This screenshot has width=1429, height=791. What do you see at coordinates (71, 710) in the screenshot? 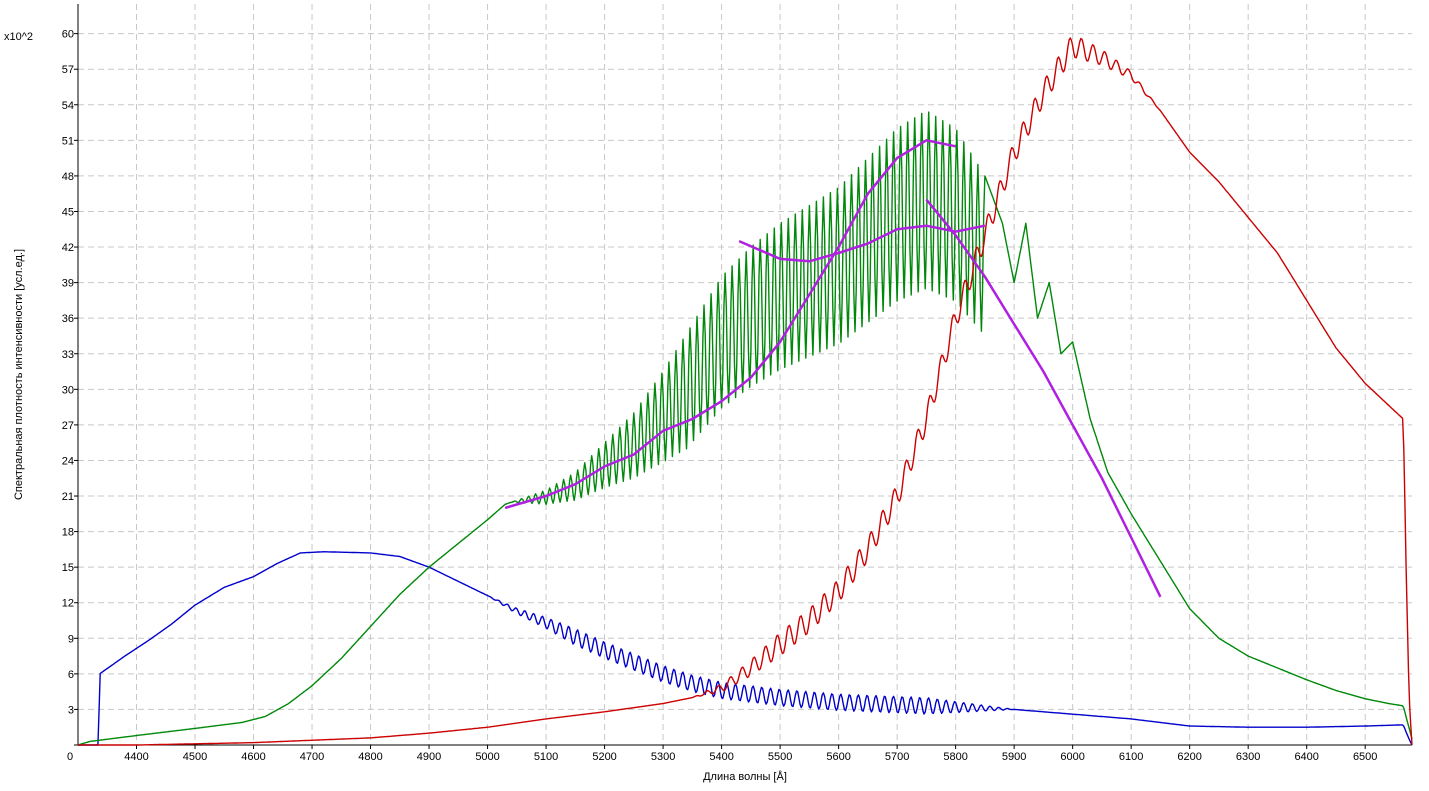
I see `y-tick-label: 3` at bounding box center [71, 710].